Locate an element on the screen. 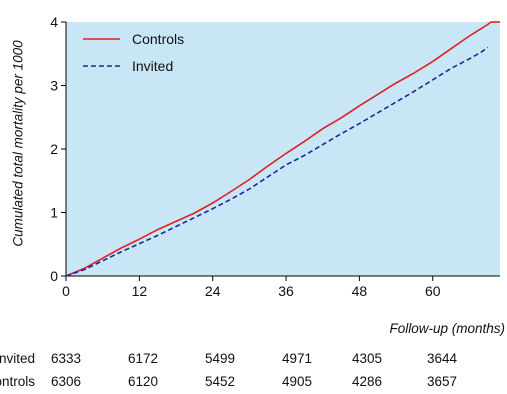 This screenshot has height=394, width=507. risk-value: 3657 is located at coordinates (442, 381).